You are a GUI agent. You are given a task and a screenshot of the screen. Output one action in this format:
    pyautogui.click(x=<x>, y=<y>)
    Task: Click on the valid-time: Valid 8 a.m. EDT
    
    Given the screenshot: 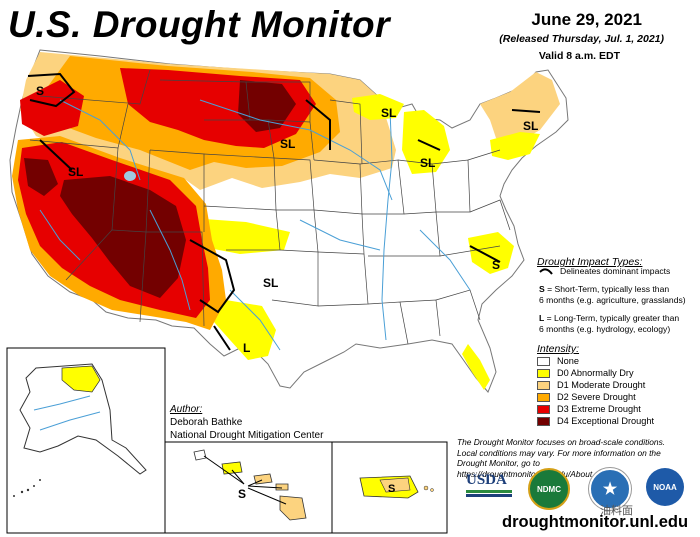 What is the action you would take?
    pyautogui.click(x=579, y=56)
    